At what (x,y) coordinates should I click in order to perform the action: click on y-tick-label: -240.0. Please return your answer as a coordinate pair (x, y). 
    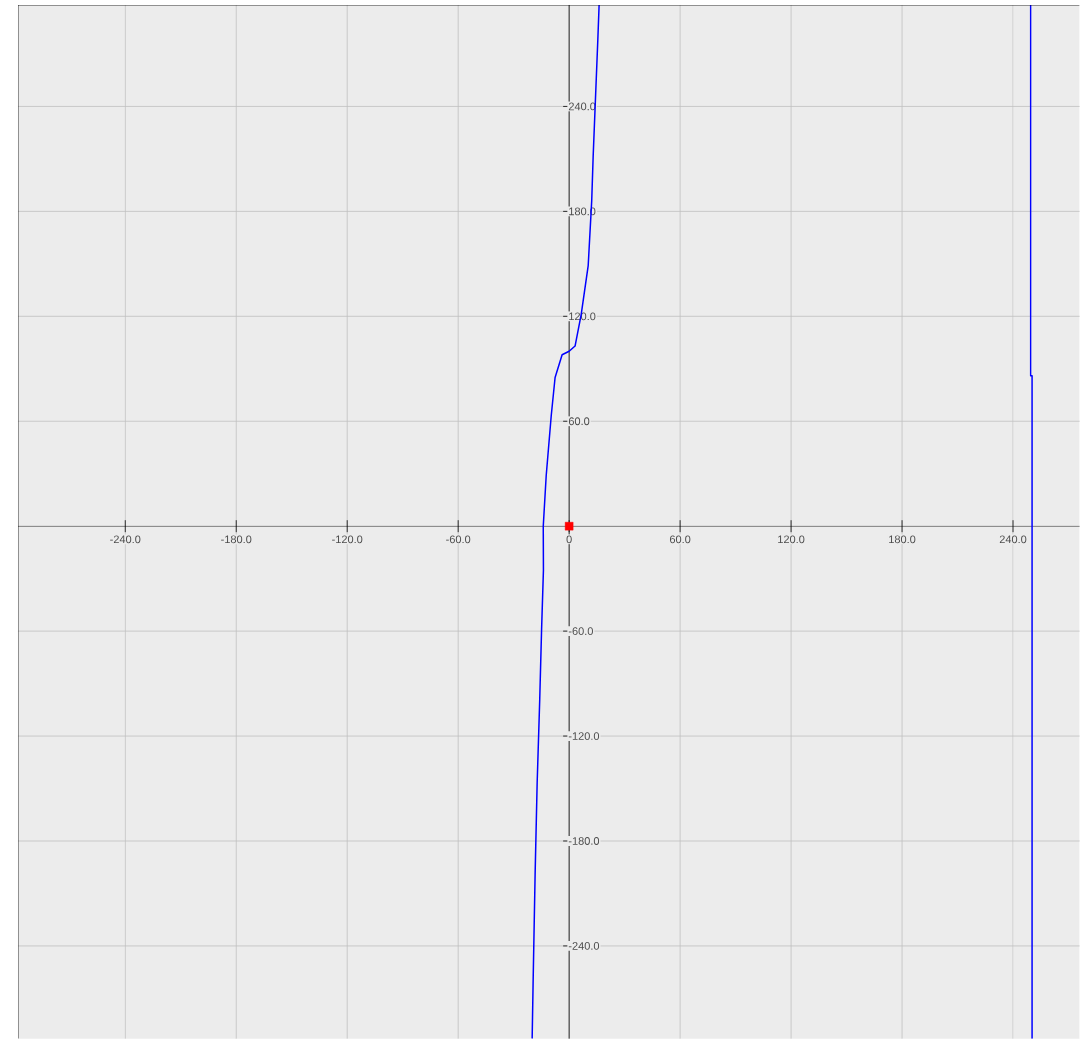
    Looking at the image, I should click on (584, 946).